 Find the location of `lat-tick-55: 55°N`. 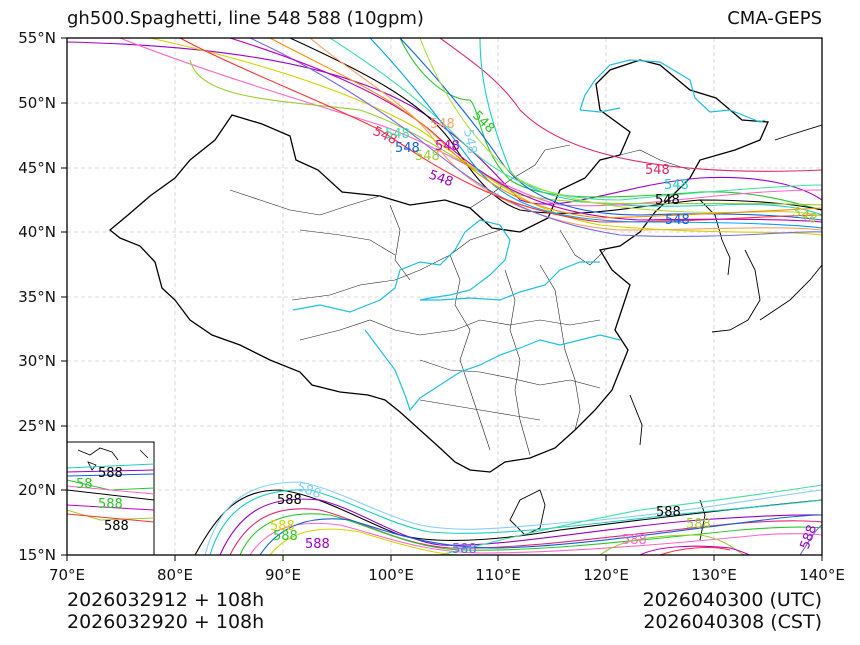

lat-tick-55: 55°N is located at coordinates (37, 38).